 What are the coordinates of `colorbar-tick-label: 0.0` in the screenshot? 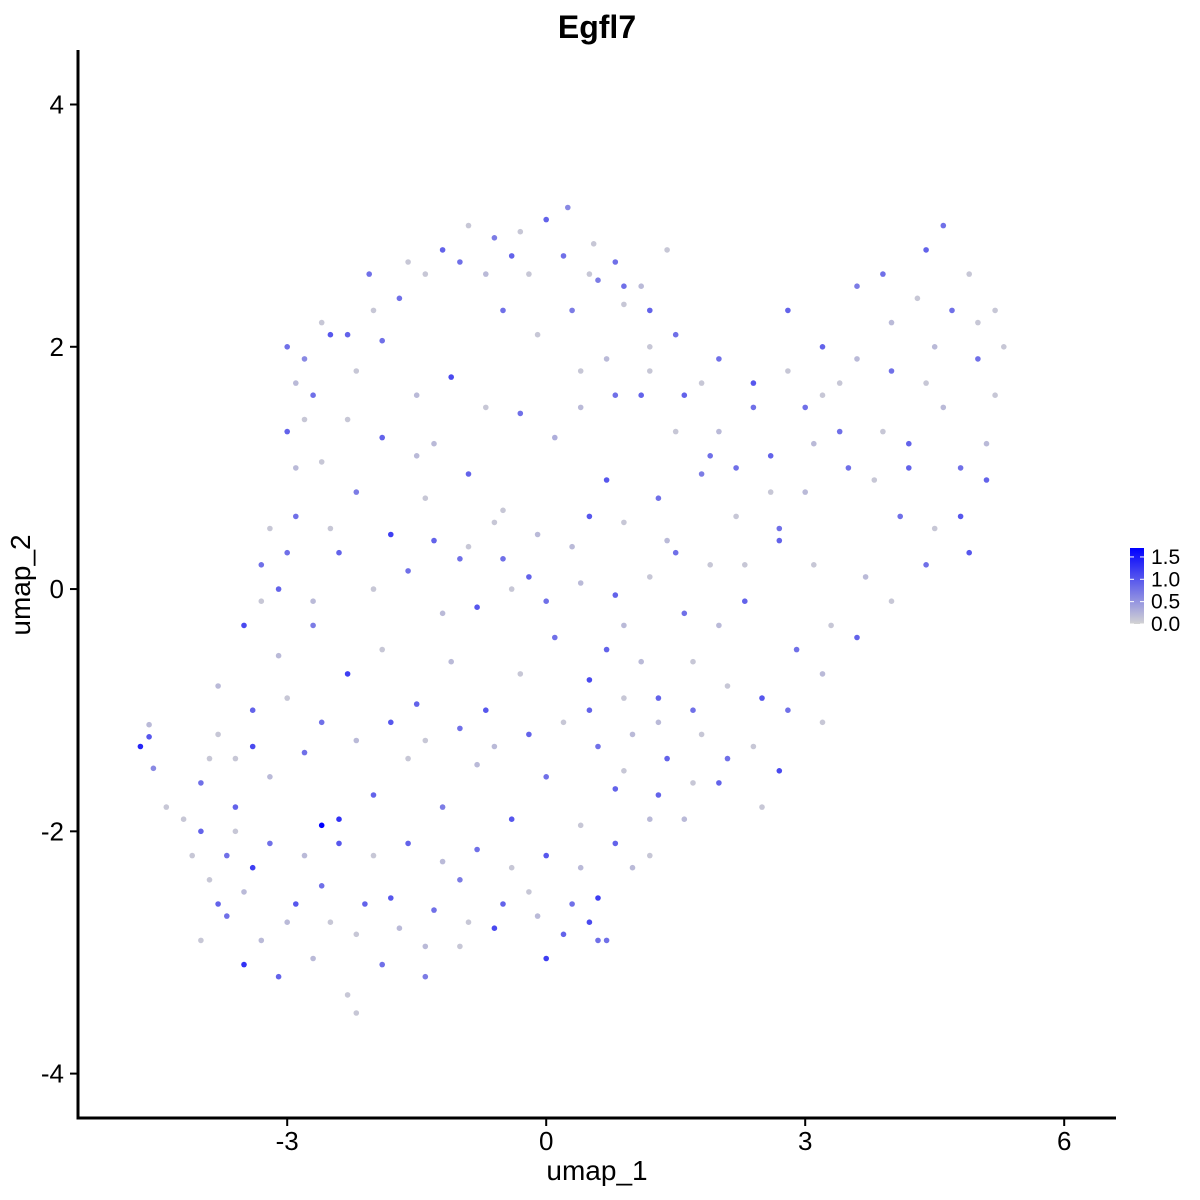 It's located at (1165, 624).